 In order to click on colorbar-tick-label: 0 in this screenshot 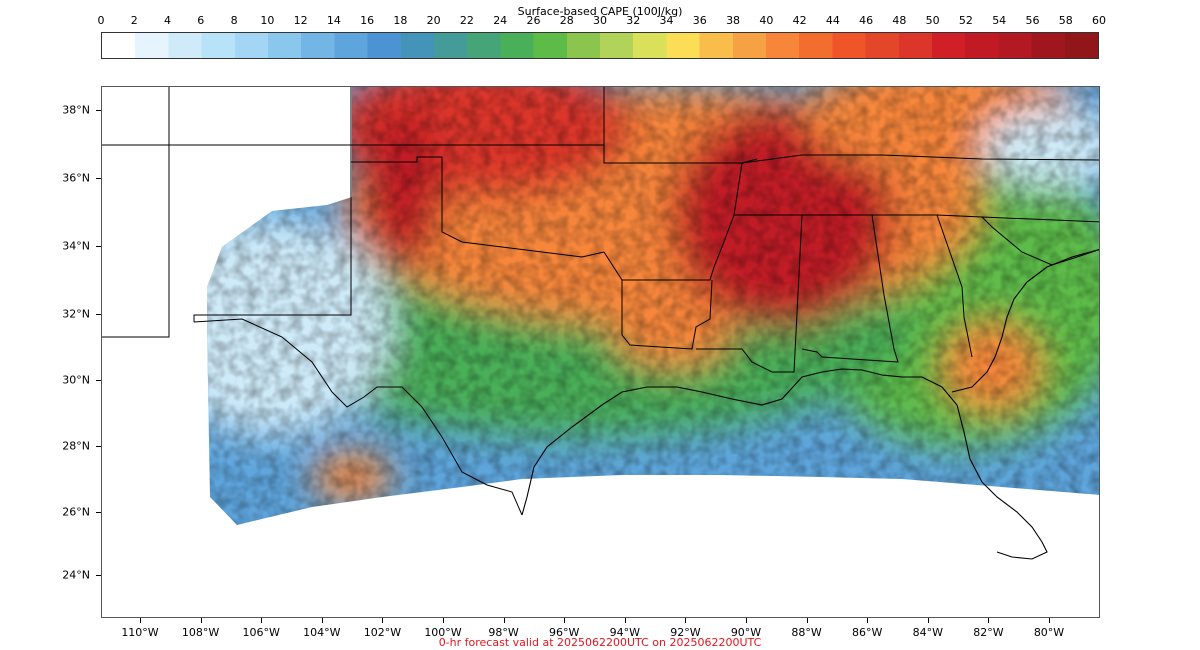, I will do `click(101, 20)`.